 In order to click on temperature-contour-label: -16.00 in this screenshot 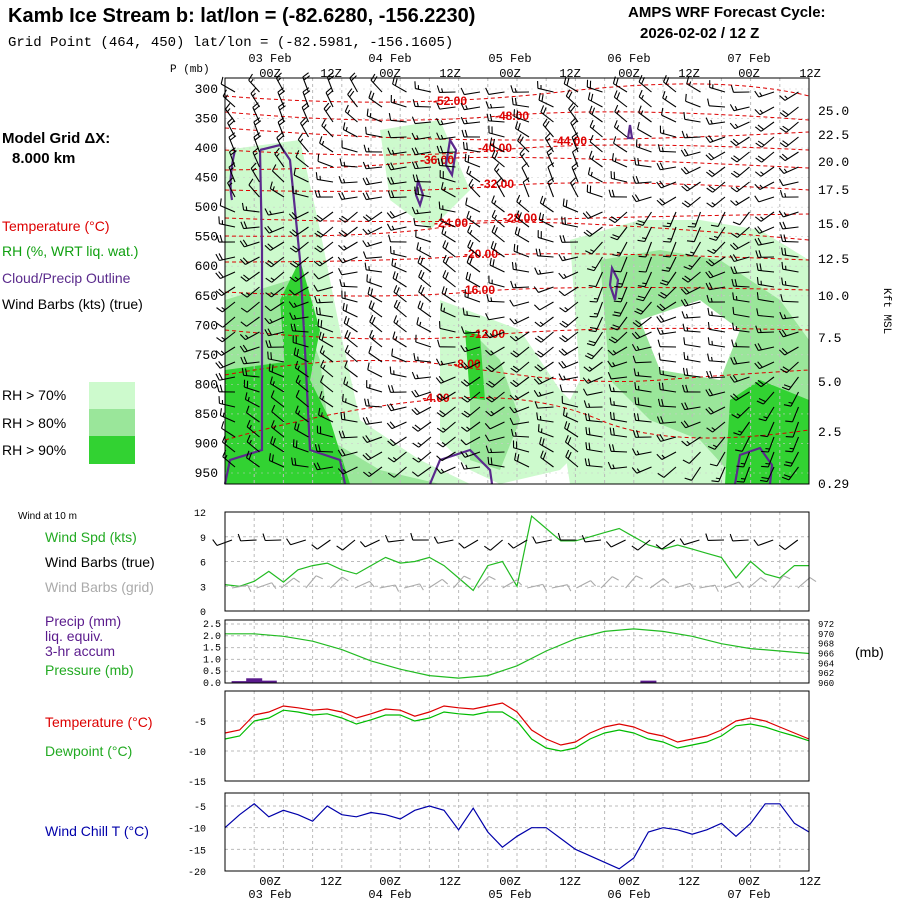, I will do `click(478, 290)`.